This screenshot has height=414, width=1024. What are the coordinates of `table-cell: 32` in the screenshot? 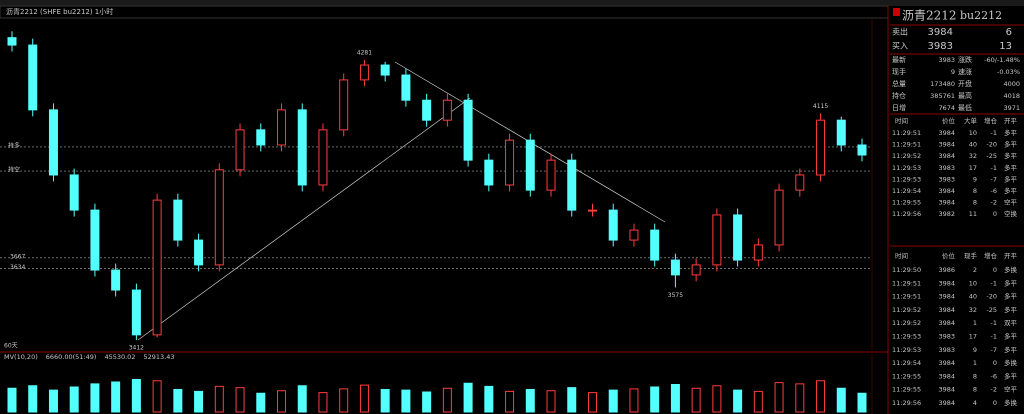 It's located at (973, 156).